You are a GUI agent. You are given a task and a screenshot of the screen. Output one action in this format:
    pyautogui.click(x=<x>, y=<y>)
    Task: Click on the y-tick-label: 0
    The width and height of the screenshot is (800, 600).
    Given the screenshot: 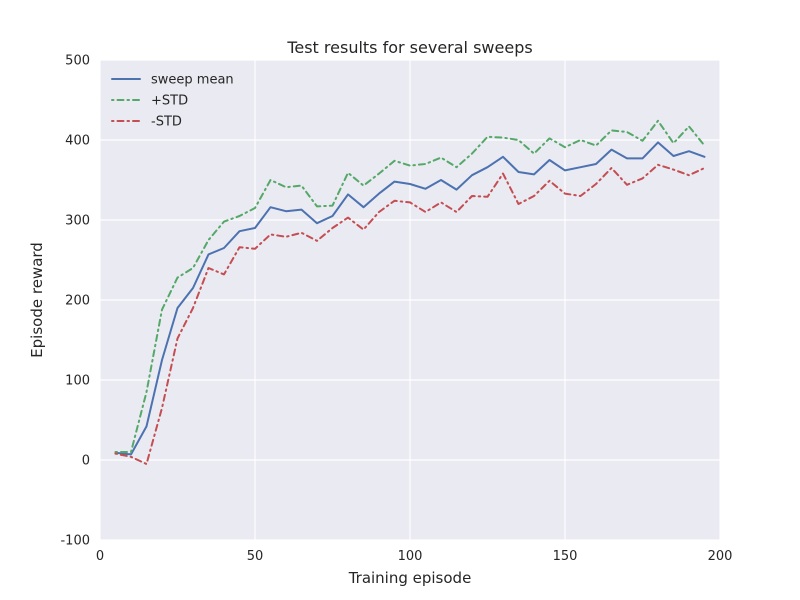 What is the action you would take?
    pyautogui.click(x=86, y=461)
    